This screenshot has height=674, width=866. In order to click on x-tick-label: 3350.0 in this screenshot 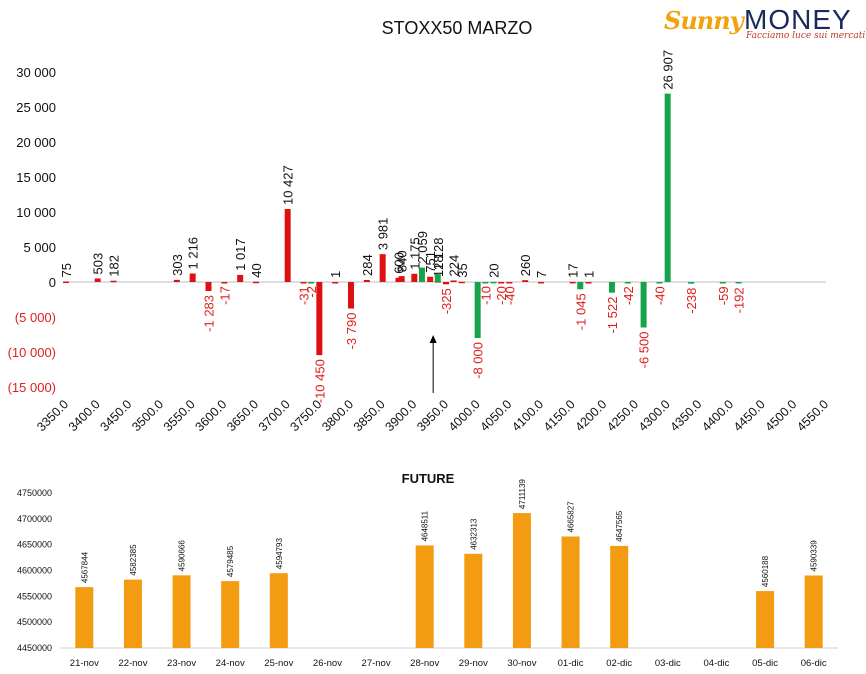, I will do `click(52, 415)`.